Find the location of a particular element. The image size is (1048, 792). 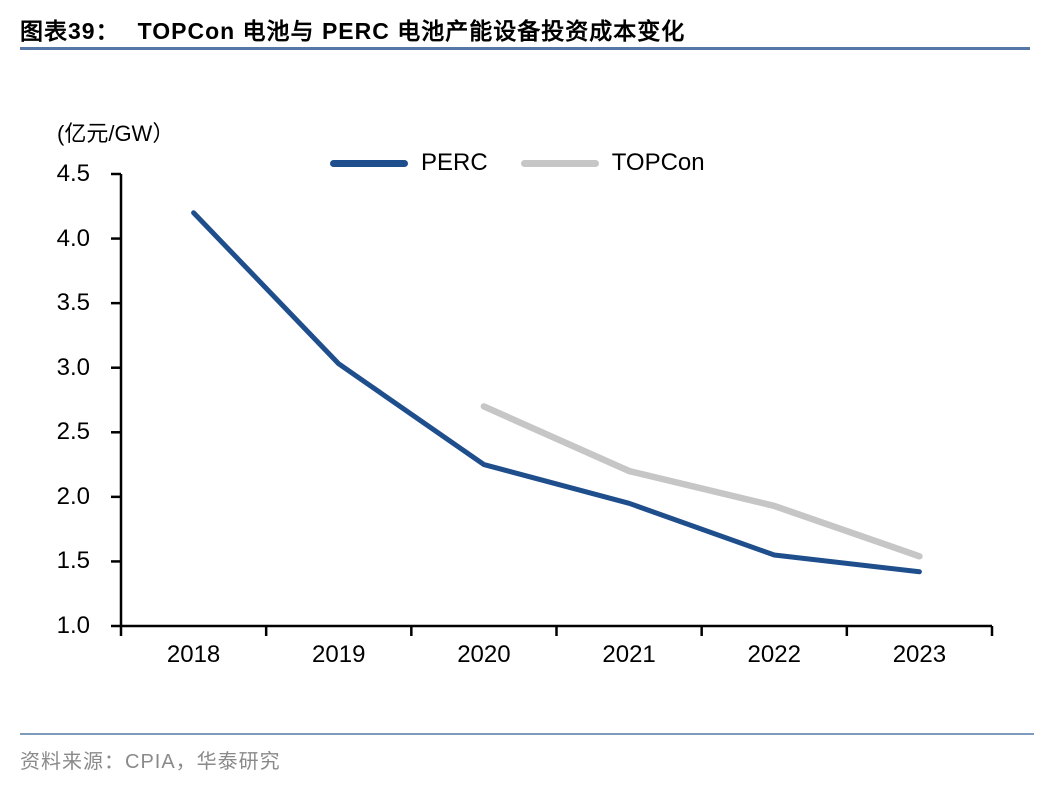

perc-line-swatch-icon is located at coordinates (369, 163).